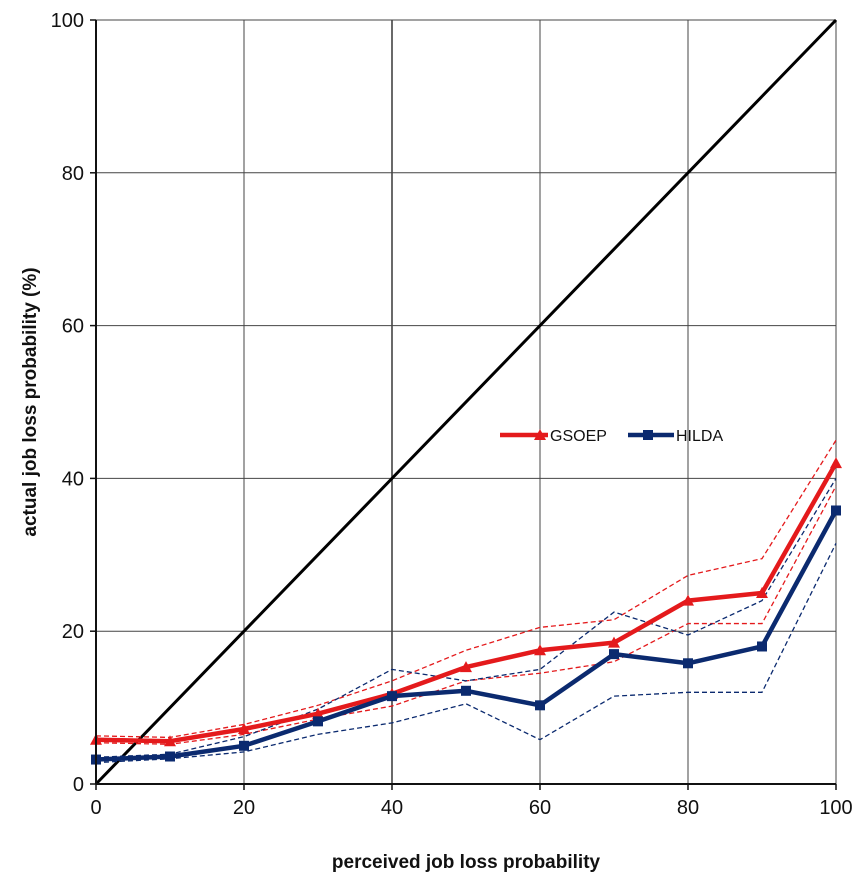 This screenshot has height=878, width=864. I want to click on legend: GSOEP HILDA, so click(611, 436).